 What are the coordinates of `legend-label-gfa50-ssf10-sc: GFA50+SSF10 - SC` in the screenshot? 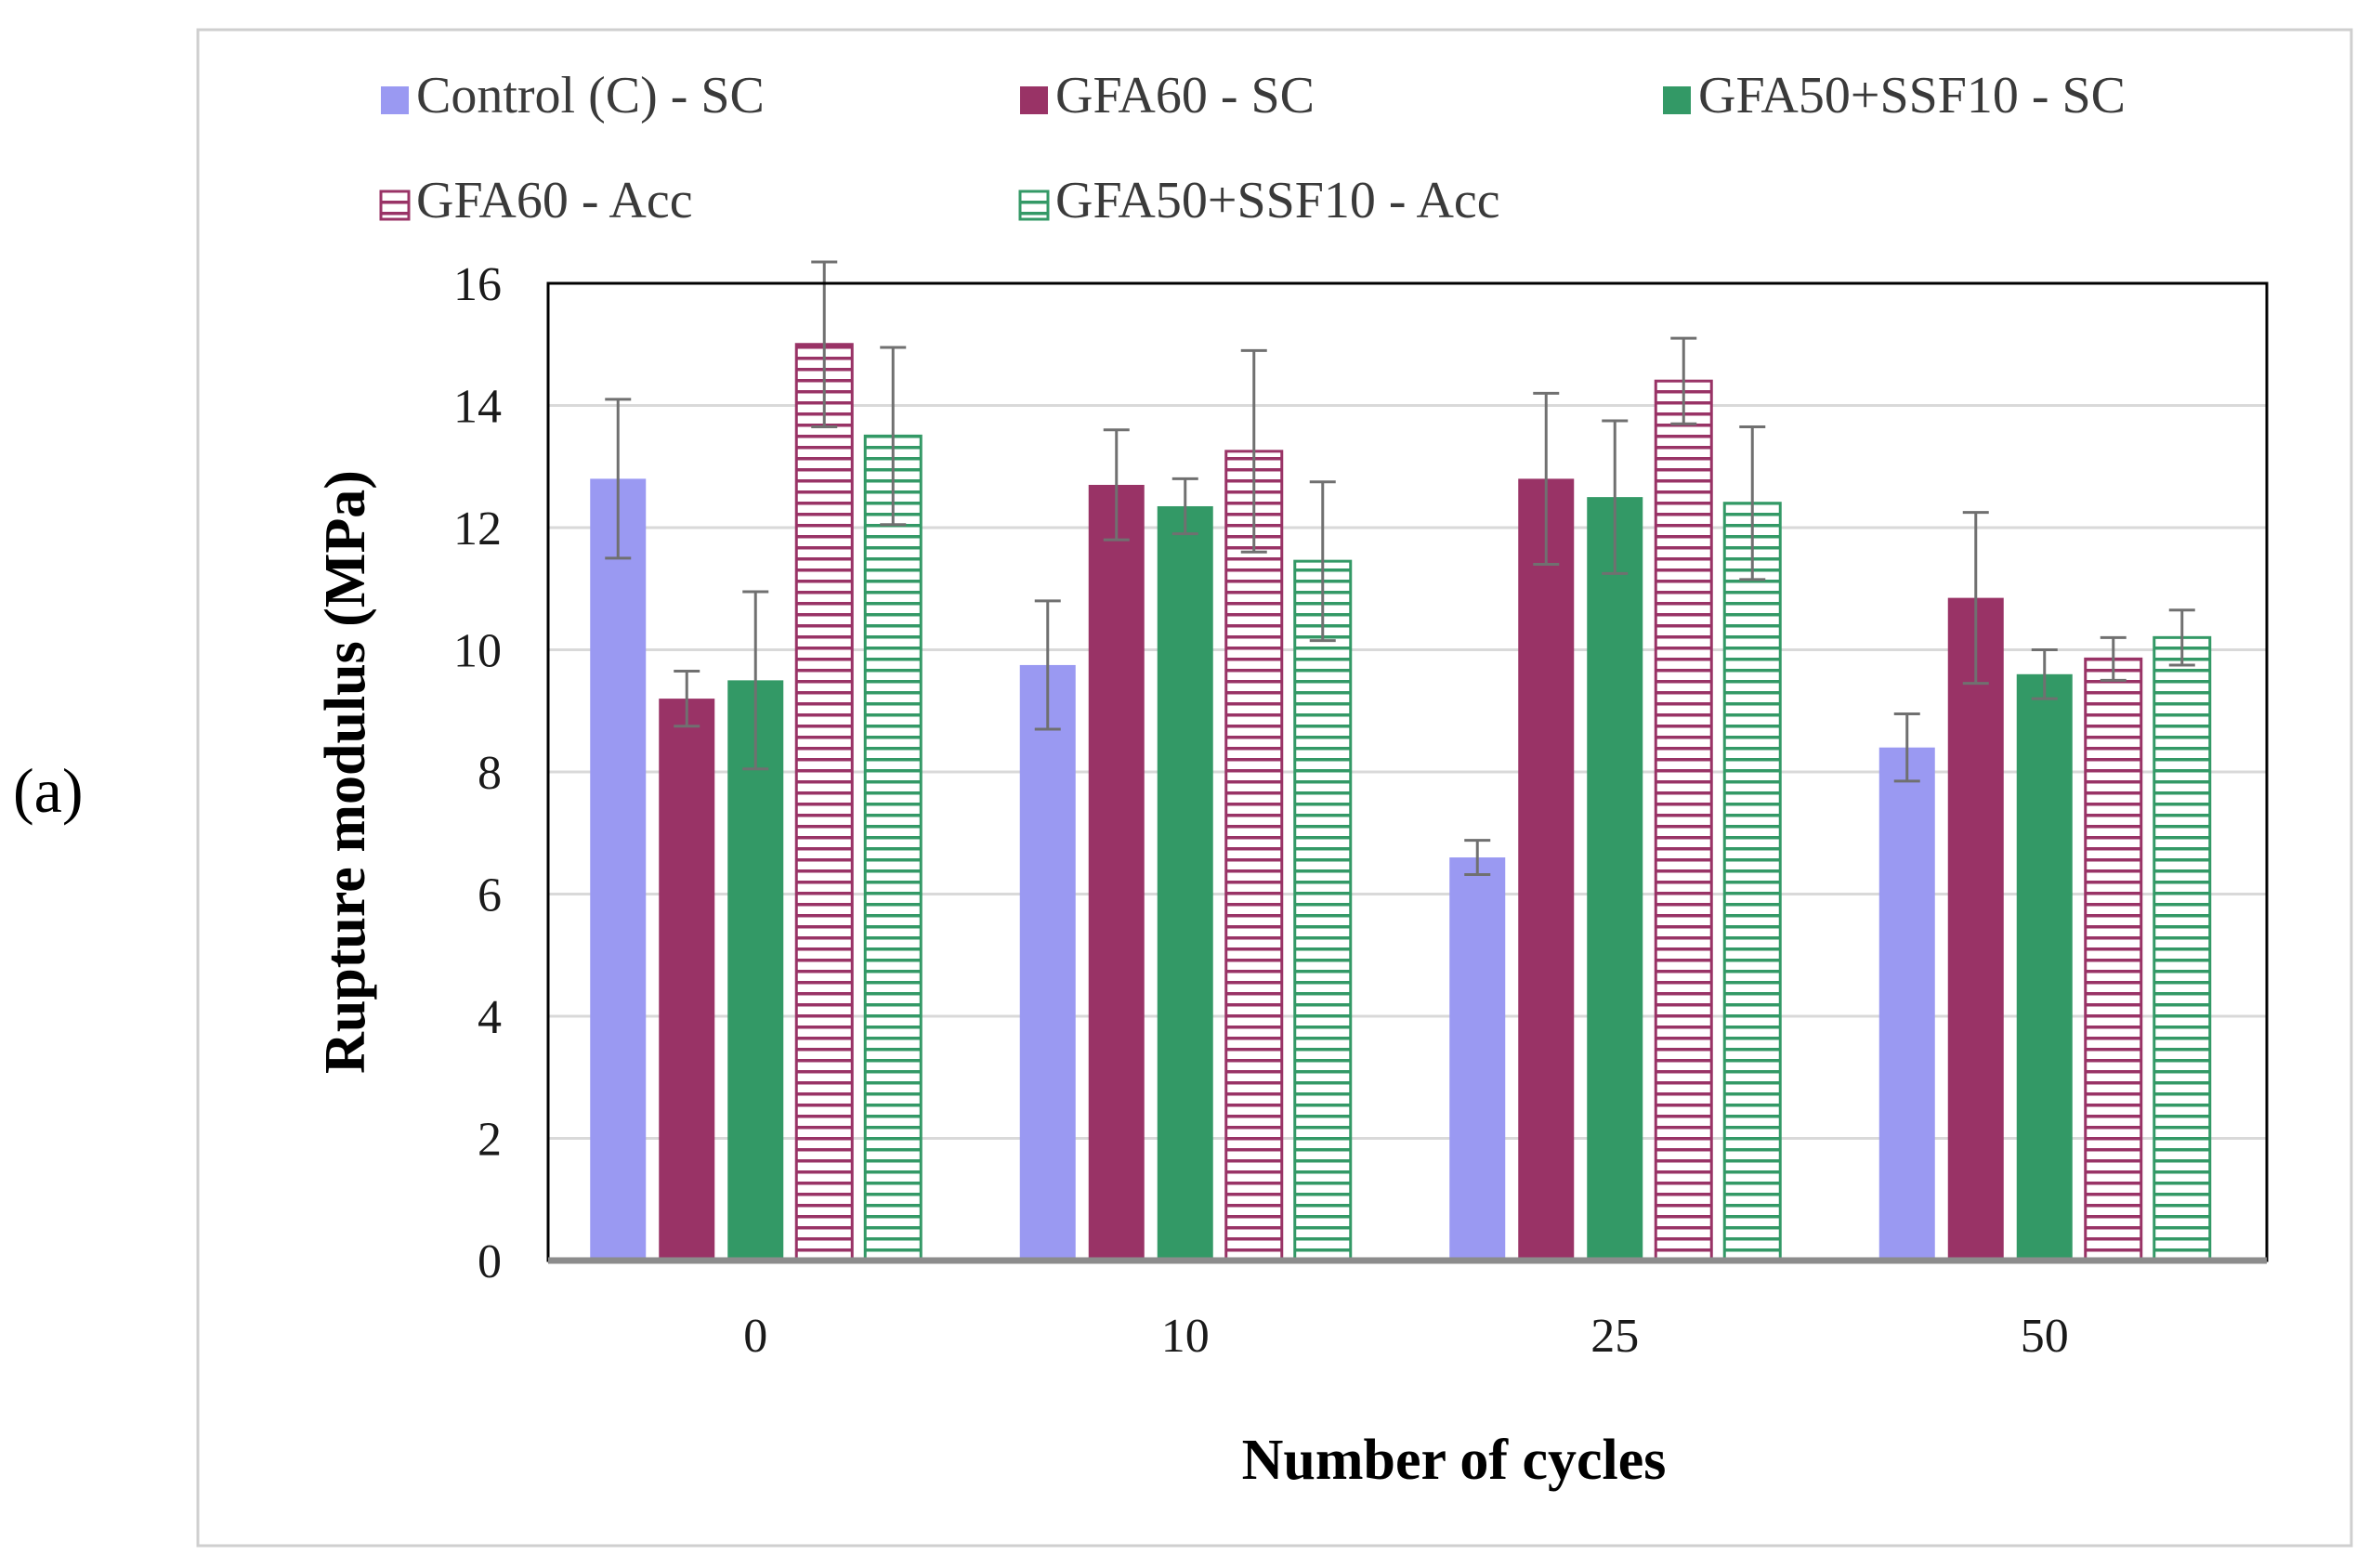 It's located at (1912, 95).